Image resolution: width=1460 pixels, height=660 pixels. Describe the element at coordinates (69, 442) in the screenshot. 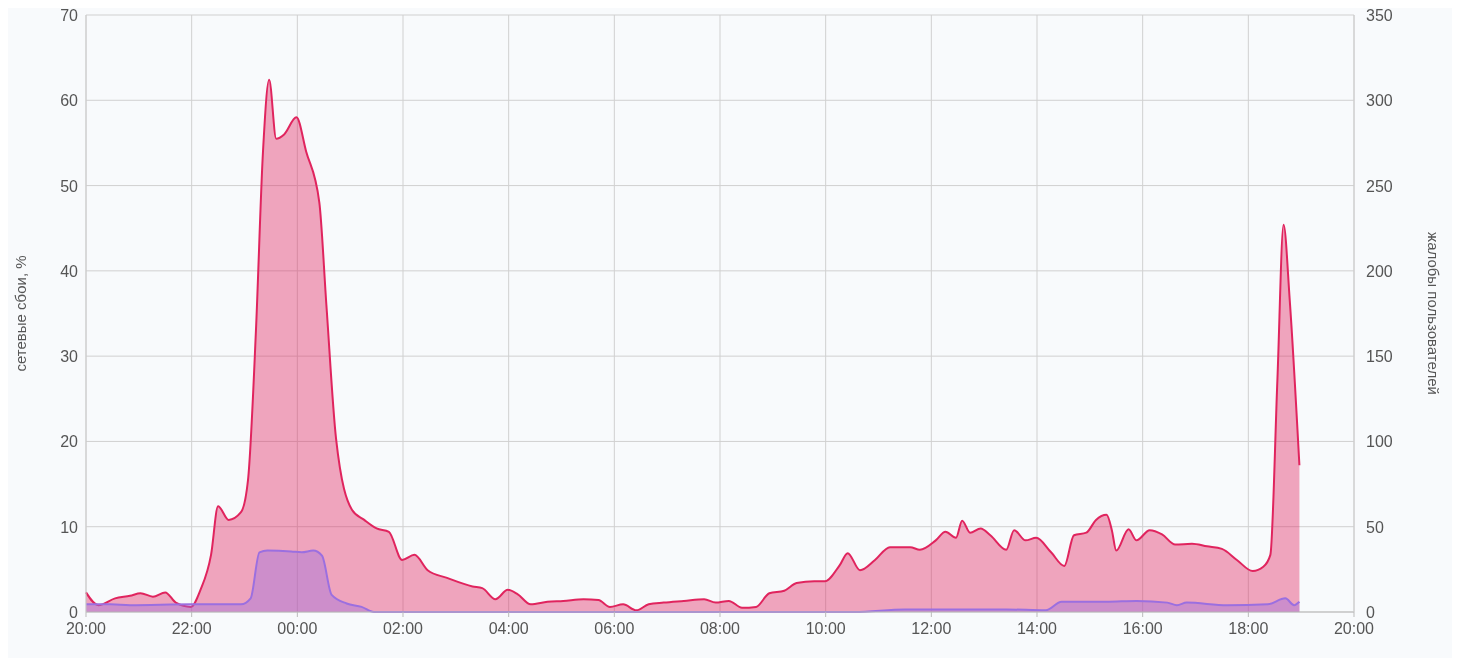

I see `y-tick-label: 20` at that location.